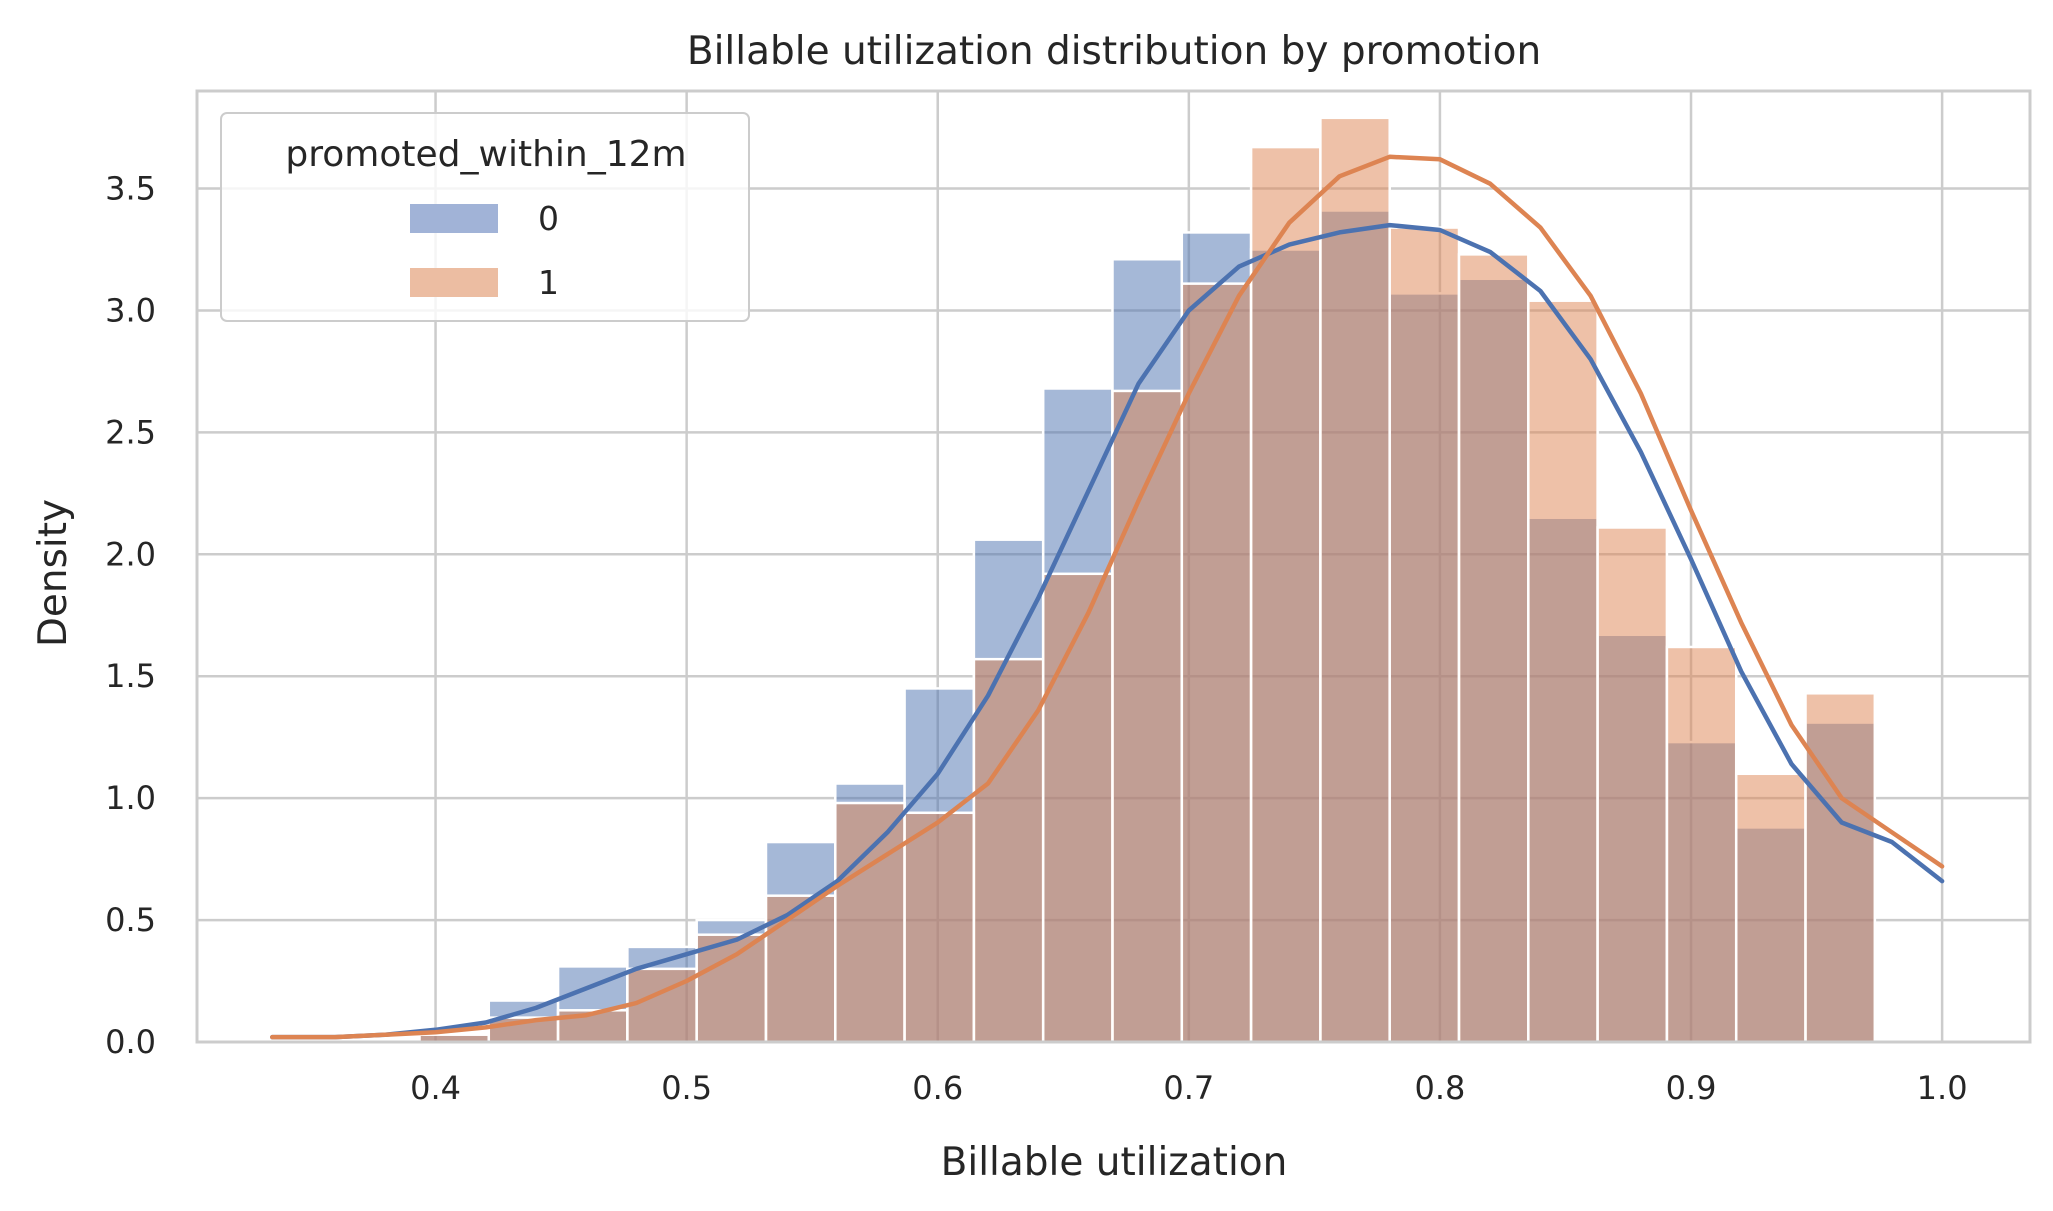 Image resolution: width=2053 pixels, height=1211 pixels. Describe the element at coordinates (130, 615) in the screenshot. I see `y-tick-labels: 0.0 0.5 1.0 1.5 2.0 2.5 3.0 3.5` at that location.